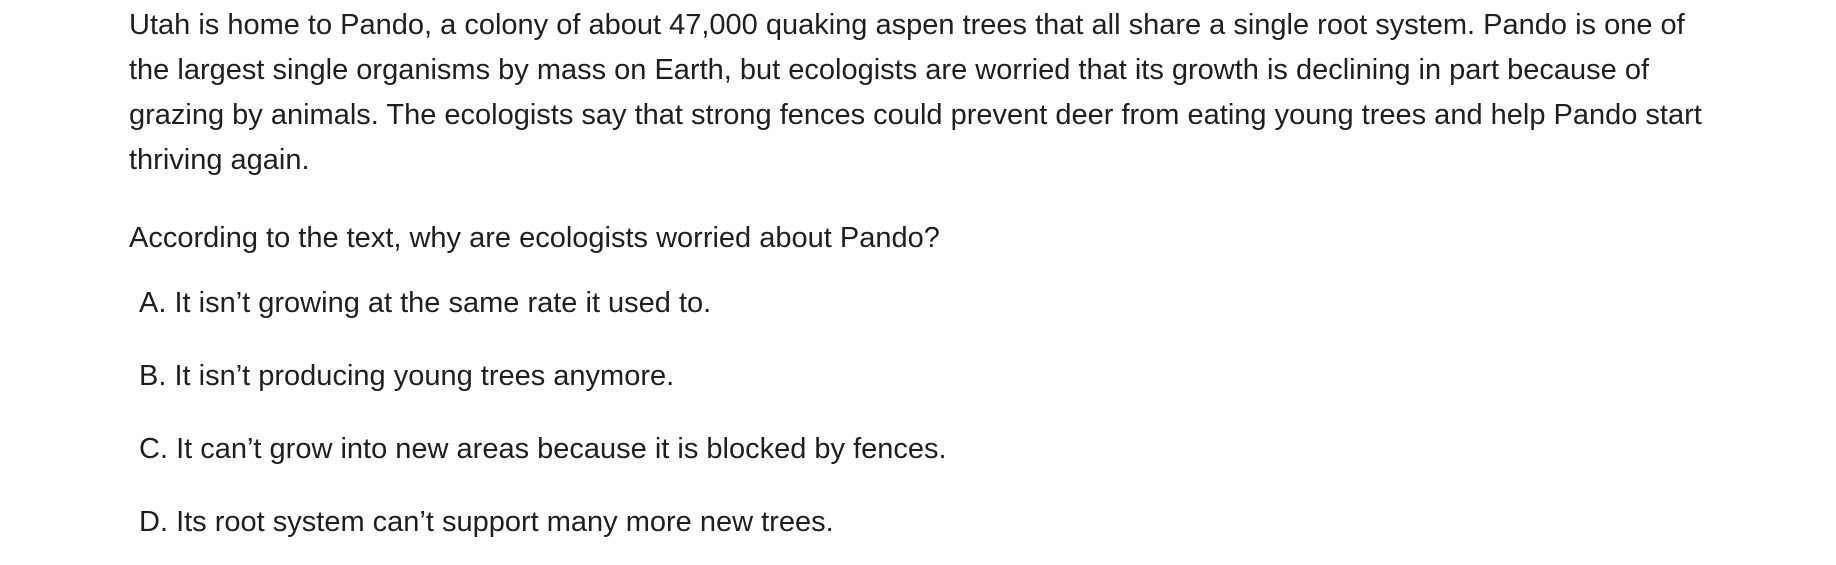 Image resolution: width=1836 pixels, height=565 pixels. What do you see at coordinates (158, 522) in the screenshot?
I see `choice-letter: D.` at bounding box center [158, 522].